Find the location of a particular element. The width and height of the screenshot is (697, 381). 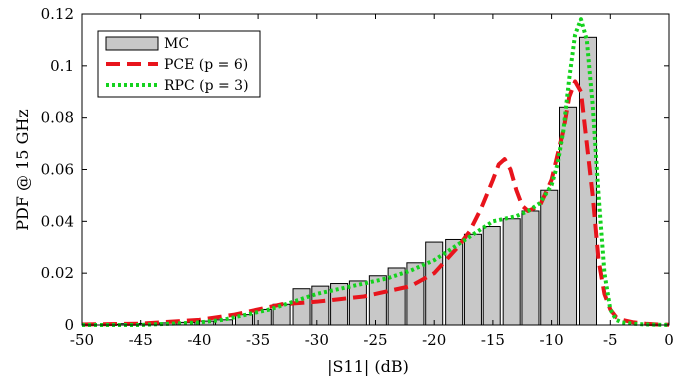

x-tick-label: -35 is located at coordinates (258, 340).